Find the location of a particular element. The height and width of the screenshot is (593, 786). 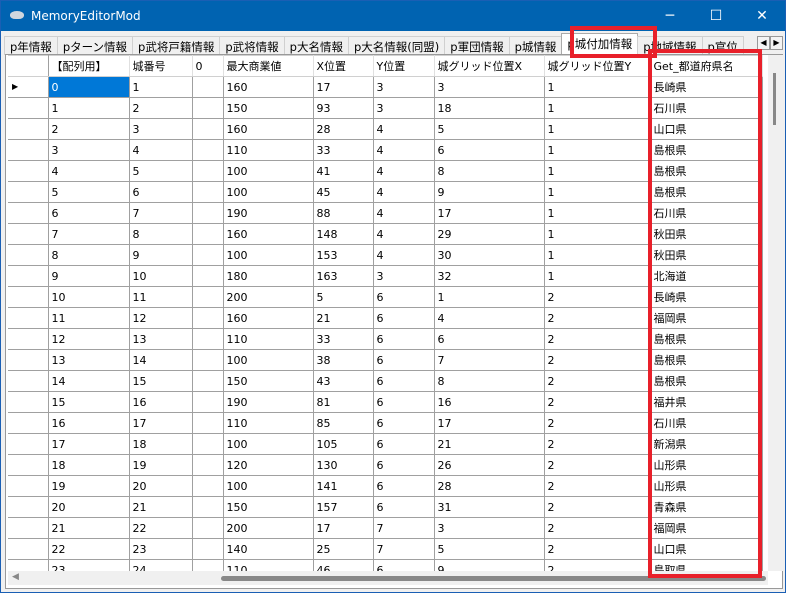

cell: 北海道 is located at coordinates (706, 276).